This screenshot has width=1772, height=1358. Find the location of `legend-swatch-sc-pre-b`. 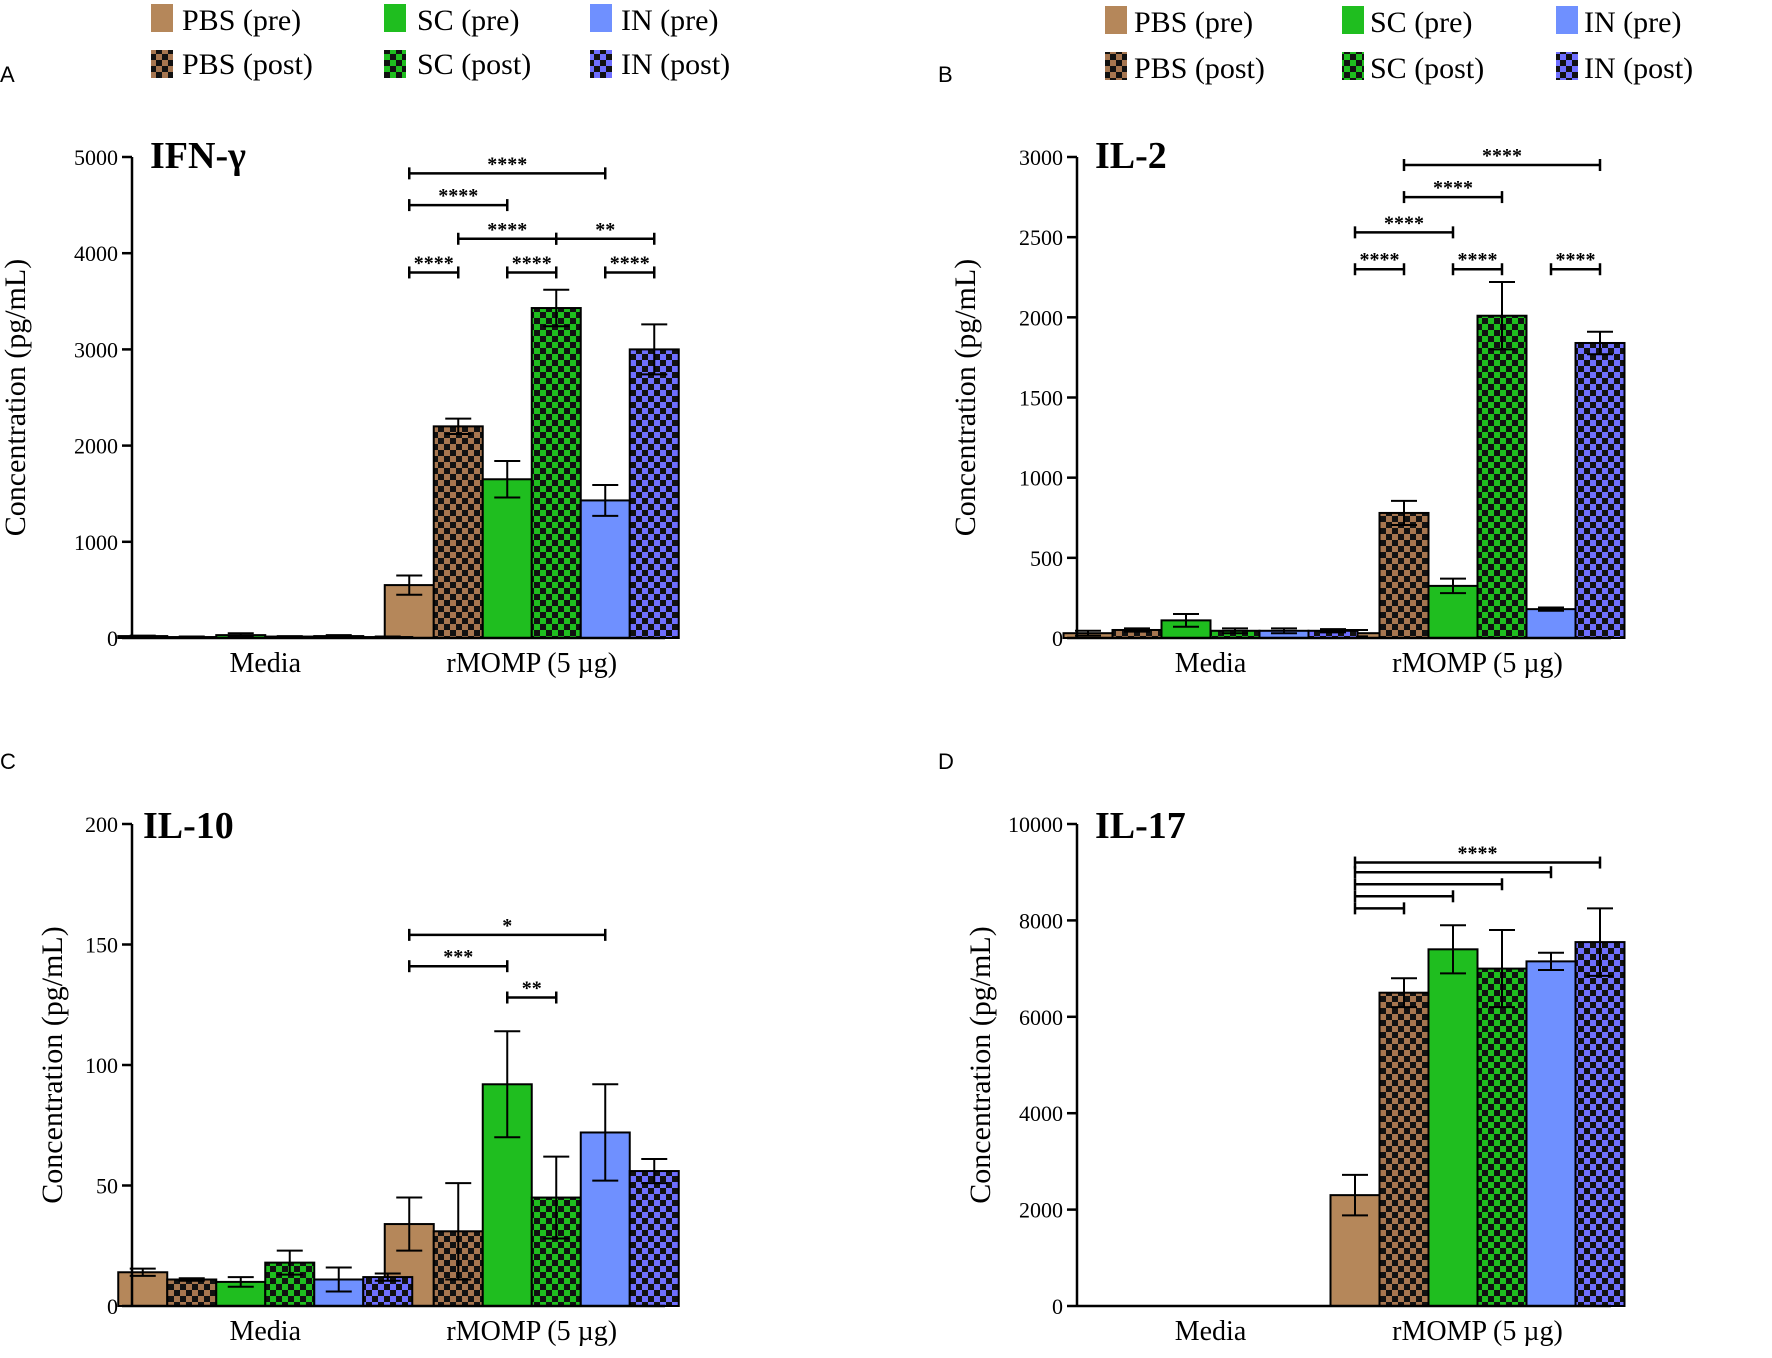

legend-swatch-sc-pre-b is located at coordinates (1353, 20).